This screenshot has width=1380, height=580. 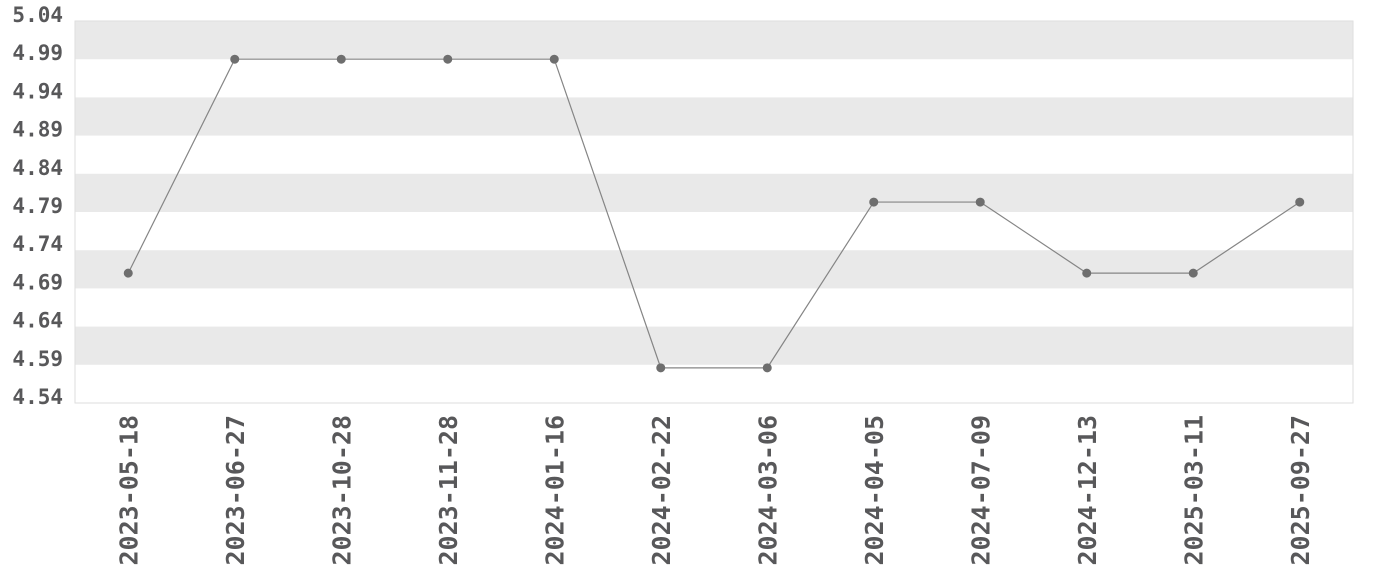 I want to click on x-axis-tick-label: 2023-11-28, so click(x=448, y=490).